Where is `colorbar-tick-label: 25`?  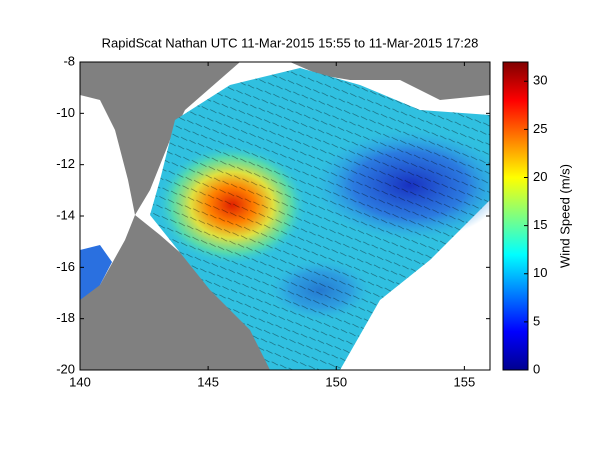
colorbar-tick-label: 25 is located at coordinates (540, 128).